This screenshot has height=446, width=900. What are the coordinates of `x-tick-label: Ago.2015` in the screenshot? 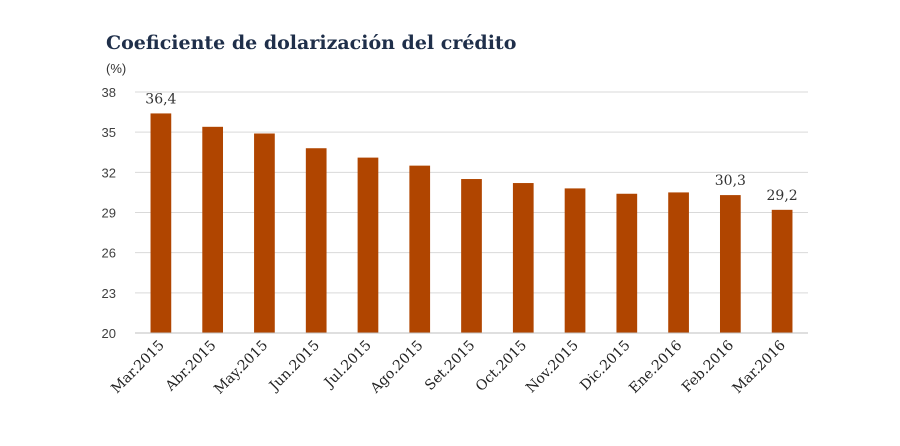 It's located at (397, 368).